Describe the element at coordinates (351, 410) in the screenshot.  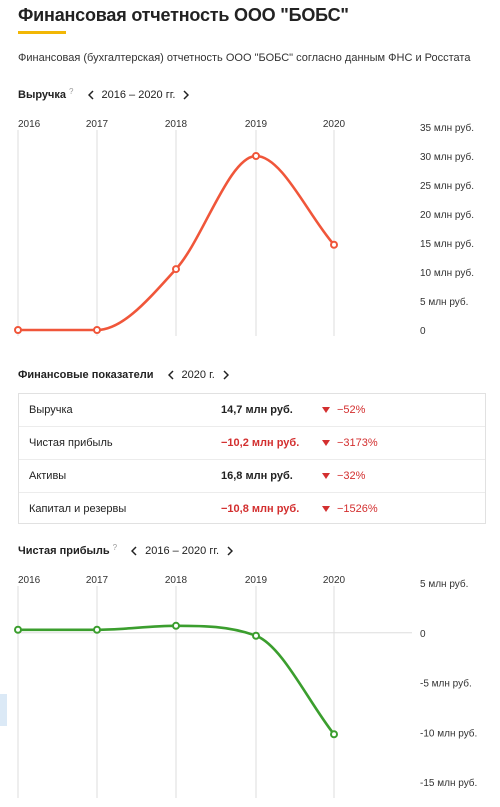
I see `indicator-change-value: −52%` at that location.